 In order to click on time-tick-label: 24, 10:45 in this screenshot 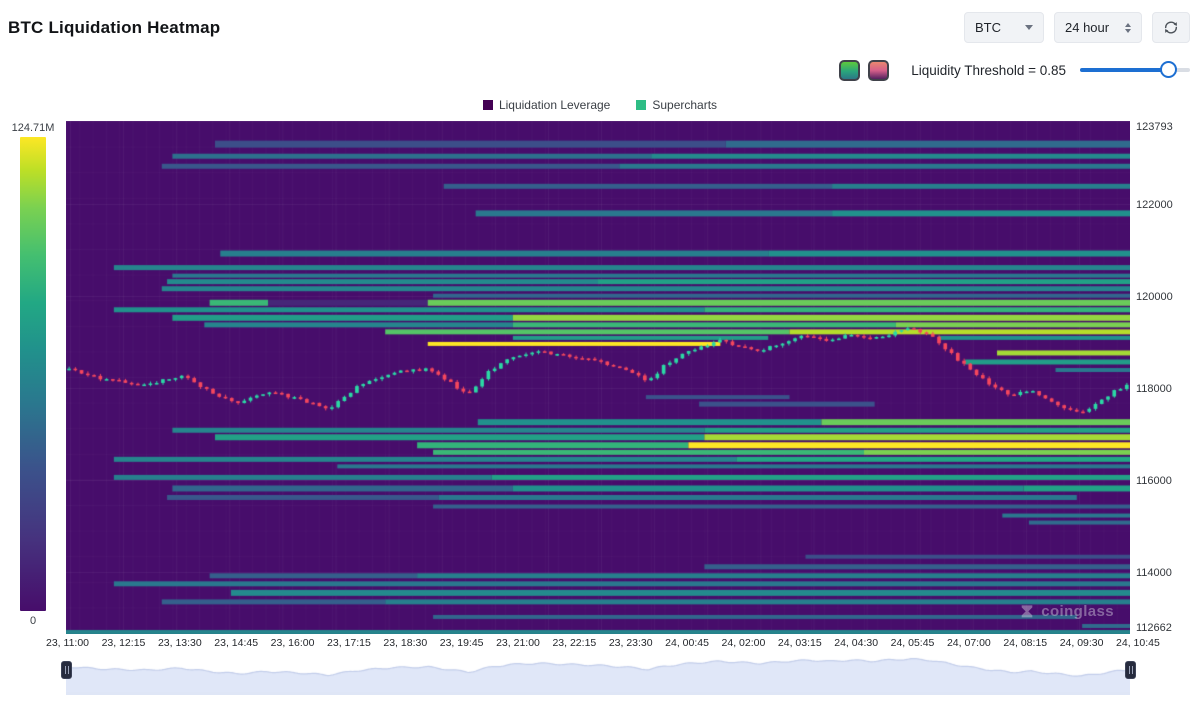, I will do `click(1138, 643)`.